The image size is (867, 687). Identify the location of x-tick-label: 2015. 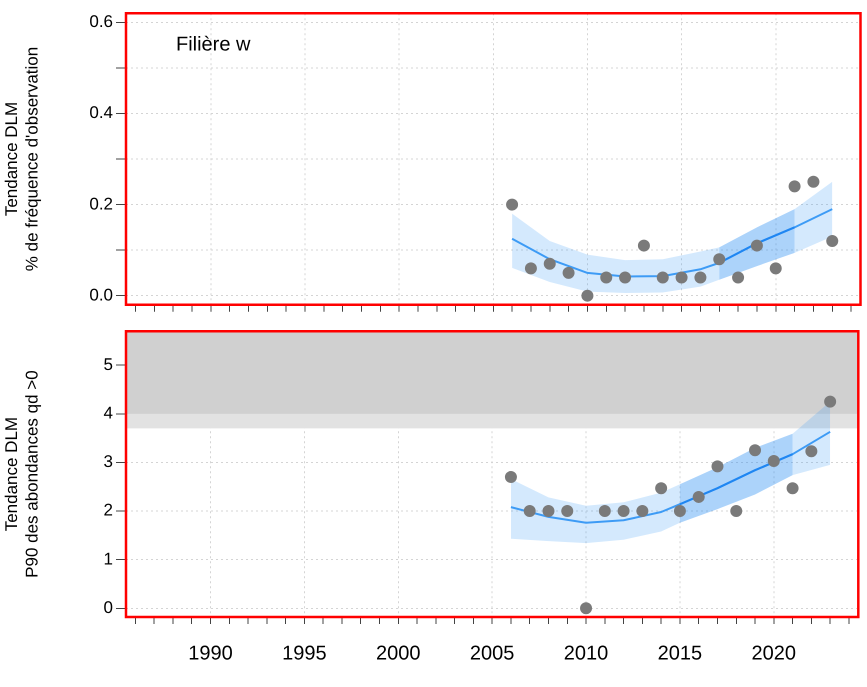
(680, 653).